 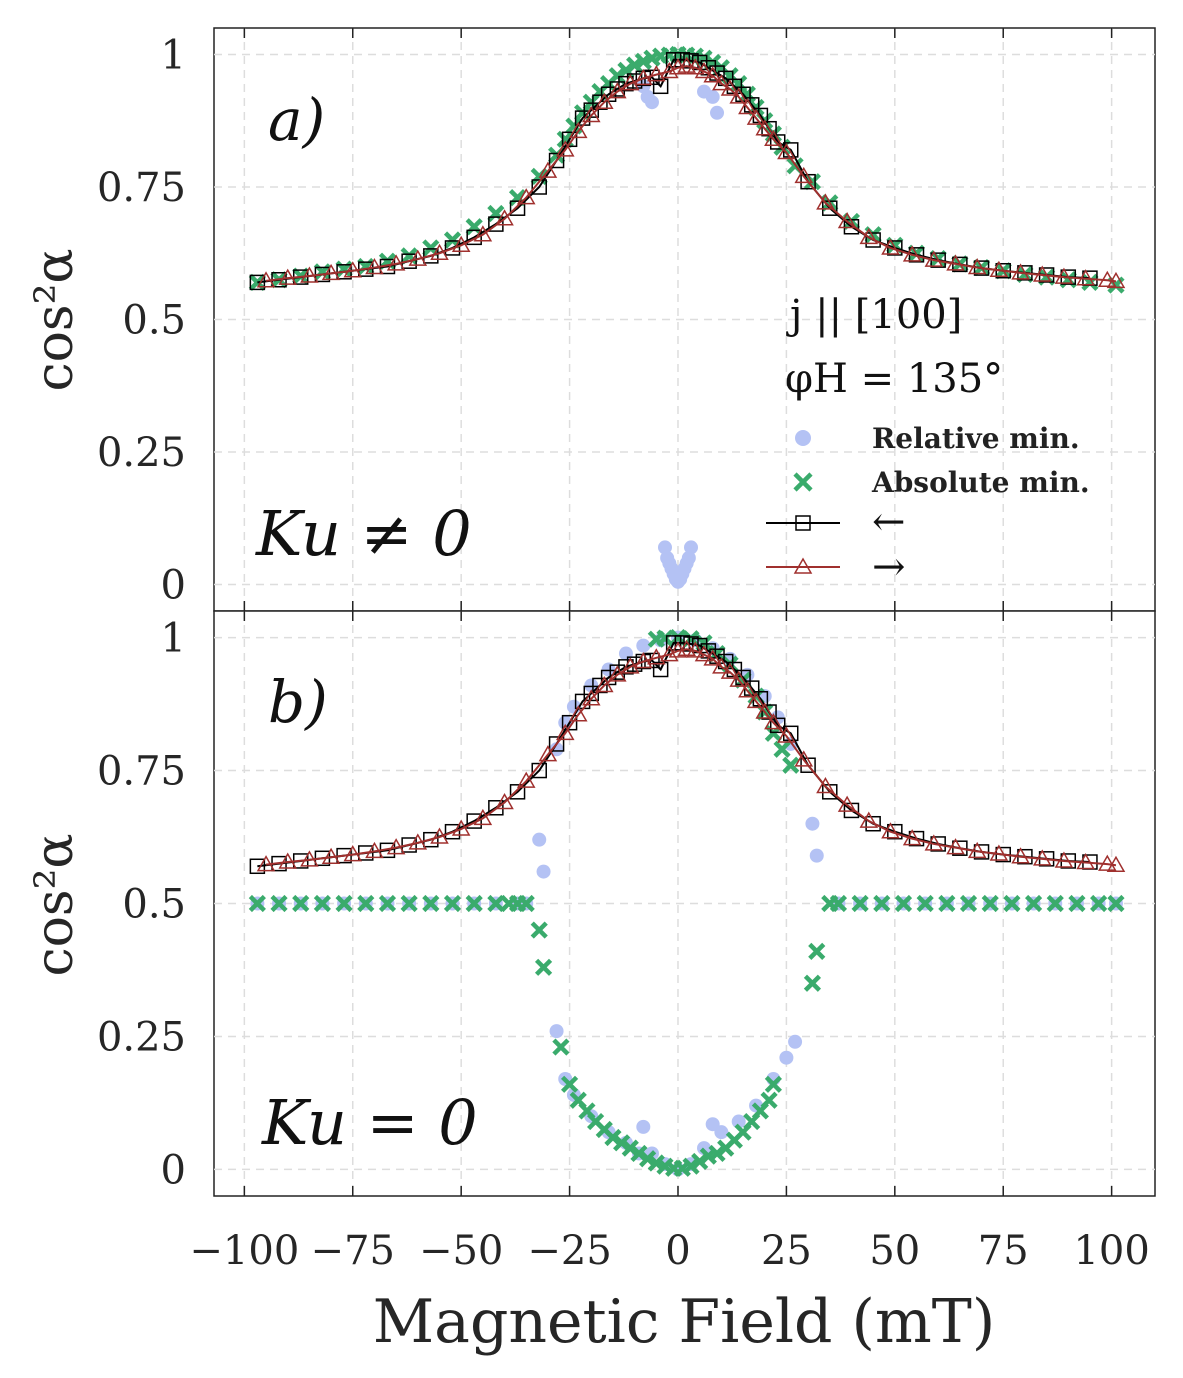 What do you see at coordinates (894, 1251) in the screenshot?
I see `x-tick-label-6: 50` at bounding box center [894, 1251].